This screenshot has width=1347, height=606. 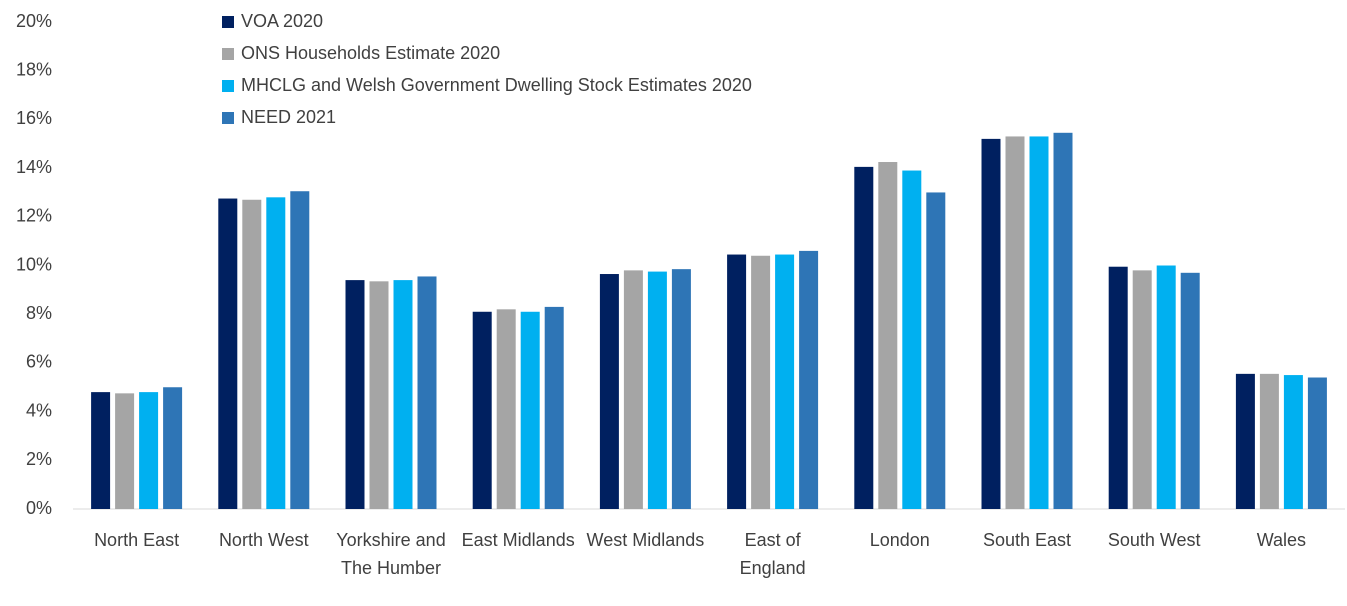 I want to click on y-tick-label: 4%, so click(x=39, y=410).